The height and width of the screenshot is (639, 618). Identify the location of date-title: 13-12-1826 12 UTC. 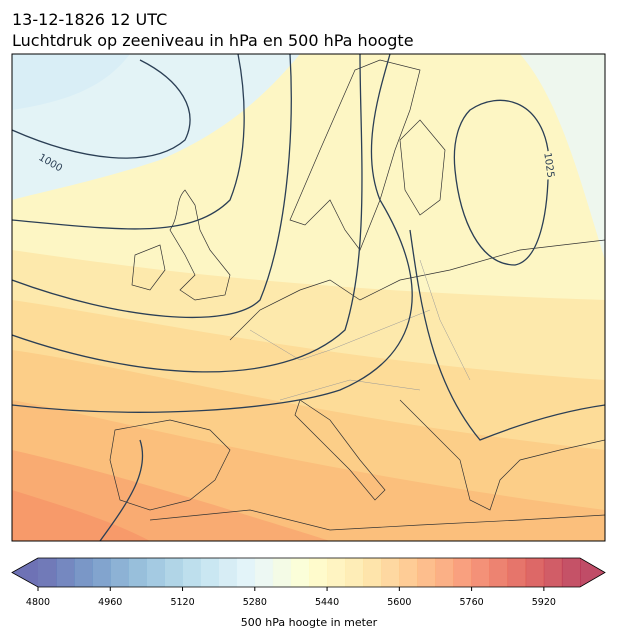
(89, 19).